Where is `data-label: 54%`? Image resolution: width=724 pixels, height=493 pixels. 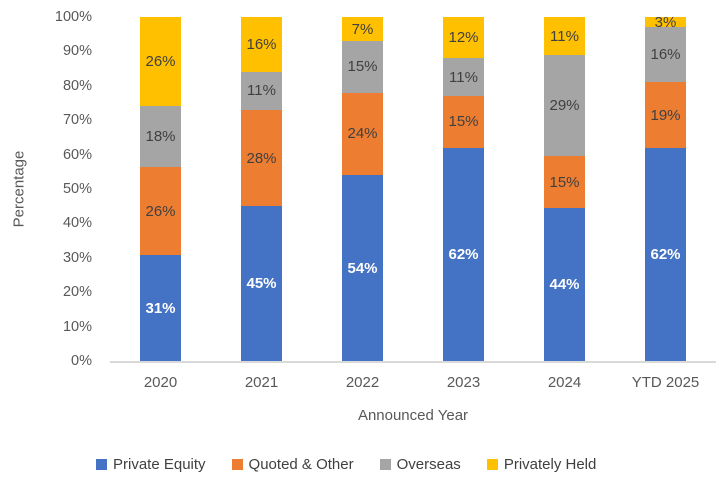 data-label: 54% is located at coordinates (362, 268).